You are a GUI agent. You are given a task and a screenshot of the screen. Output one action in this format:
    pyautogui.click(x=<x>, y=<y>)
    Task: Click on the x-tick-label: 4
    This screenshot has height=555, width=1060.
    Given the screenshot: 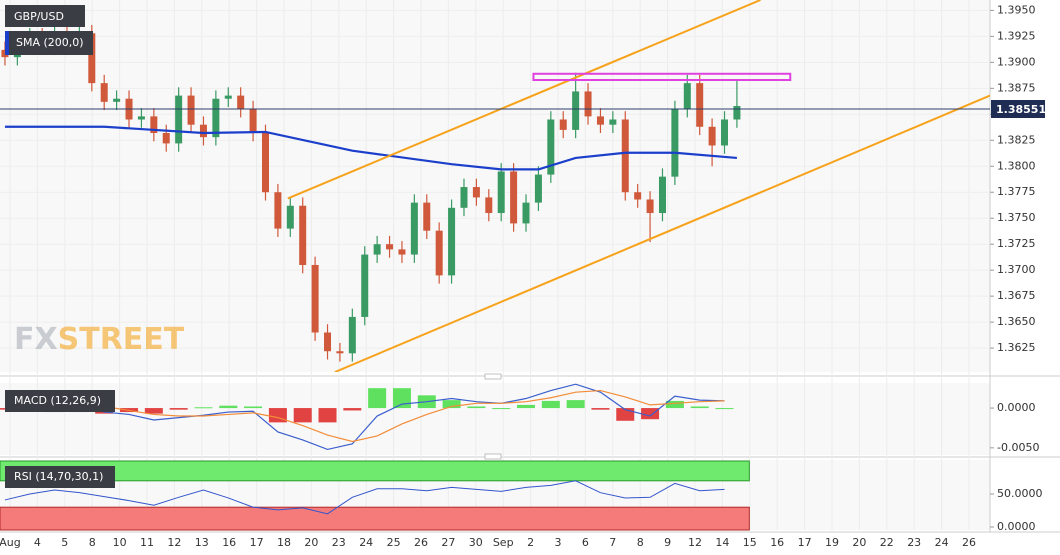 What is the action you would take?
    pyautogui.click(x=37, y=542)
    